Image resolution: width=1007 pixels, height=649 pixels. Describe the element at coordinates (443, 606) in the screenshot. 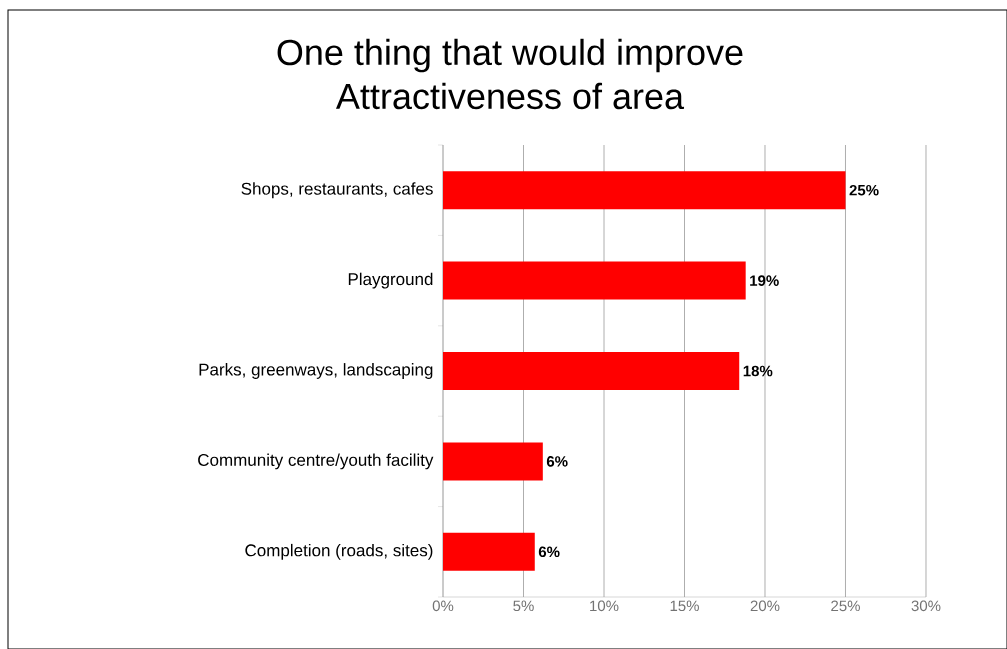

I see `x-tick-label: 0%` at that location.